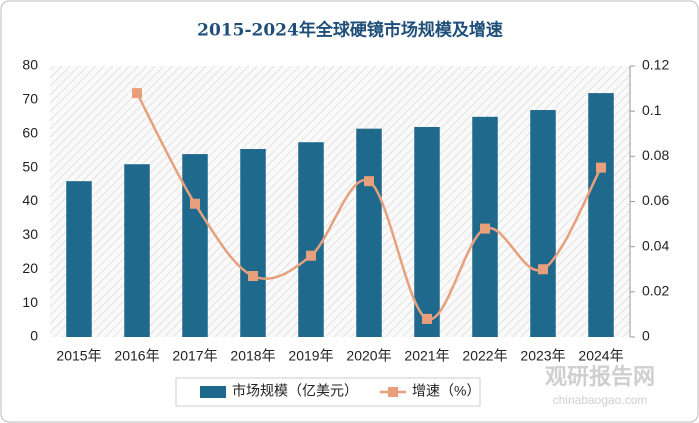  Describe the element at coordinates (484, 356) in the screenshot. I see `x-tick-label: 2022年` at that location.